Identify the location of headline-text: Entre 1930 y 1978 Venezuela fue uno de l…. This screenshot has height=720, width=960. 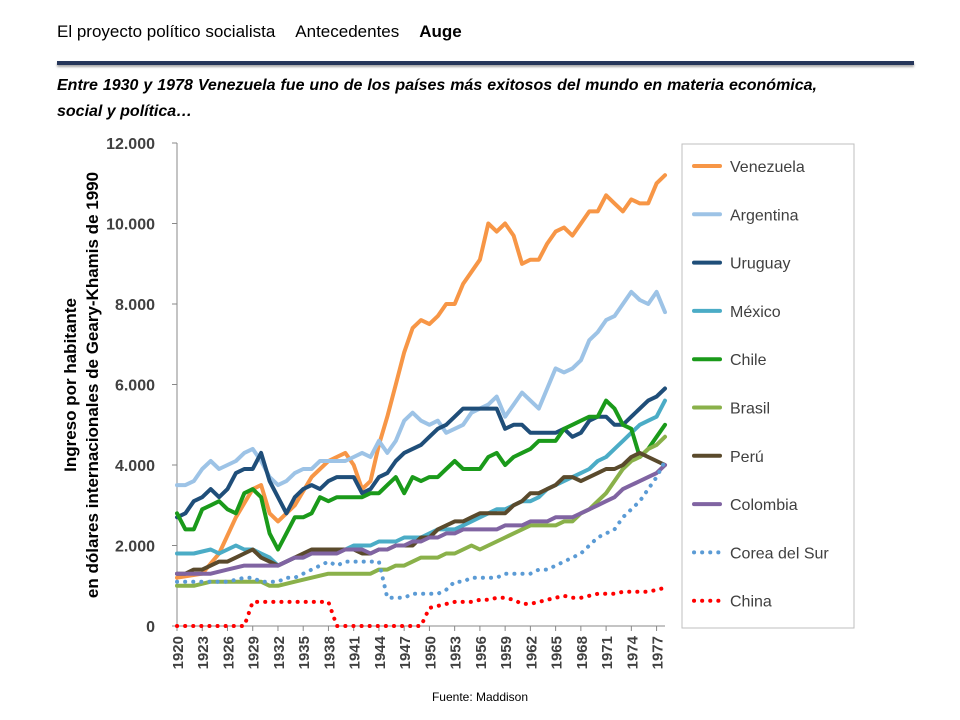
(437, 98).